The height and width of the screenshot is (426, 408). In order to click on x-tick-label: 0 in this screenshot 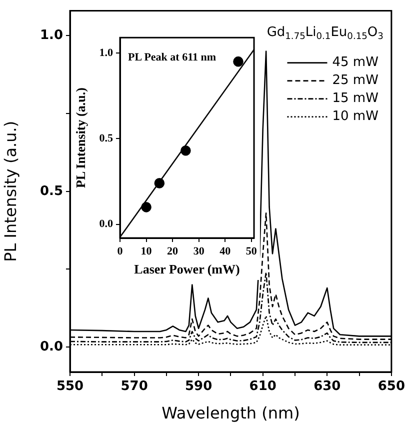, I will do `click(120, 251)`.